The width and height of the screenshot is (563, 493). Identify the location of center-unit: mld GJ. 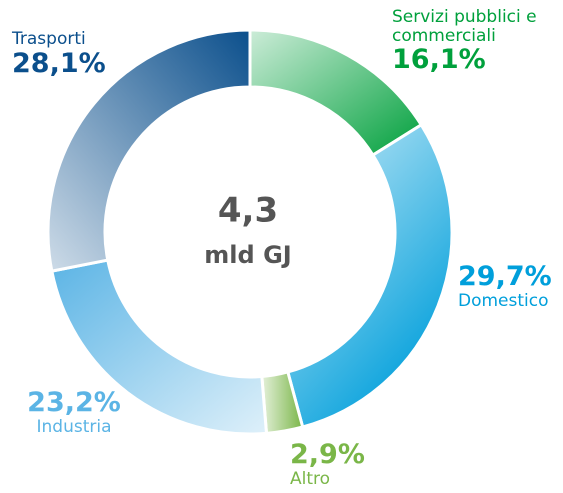
(247, 255).